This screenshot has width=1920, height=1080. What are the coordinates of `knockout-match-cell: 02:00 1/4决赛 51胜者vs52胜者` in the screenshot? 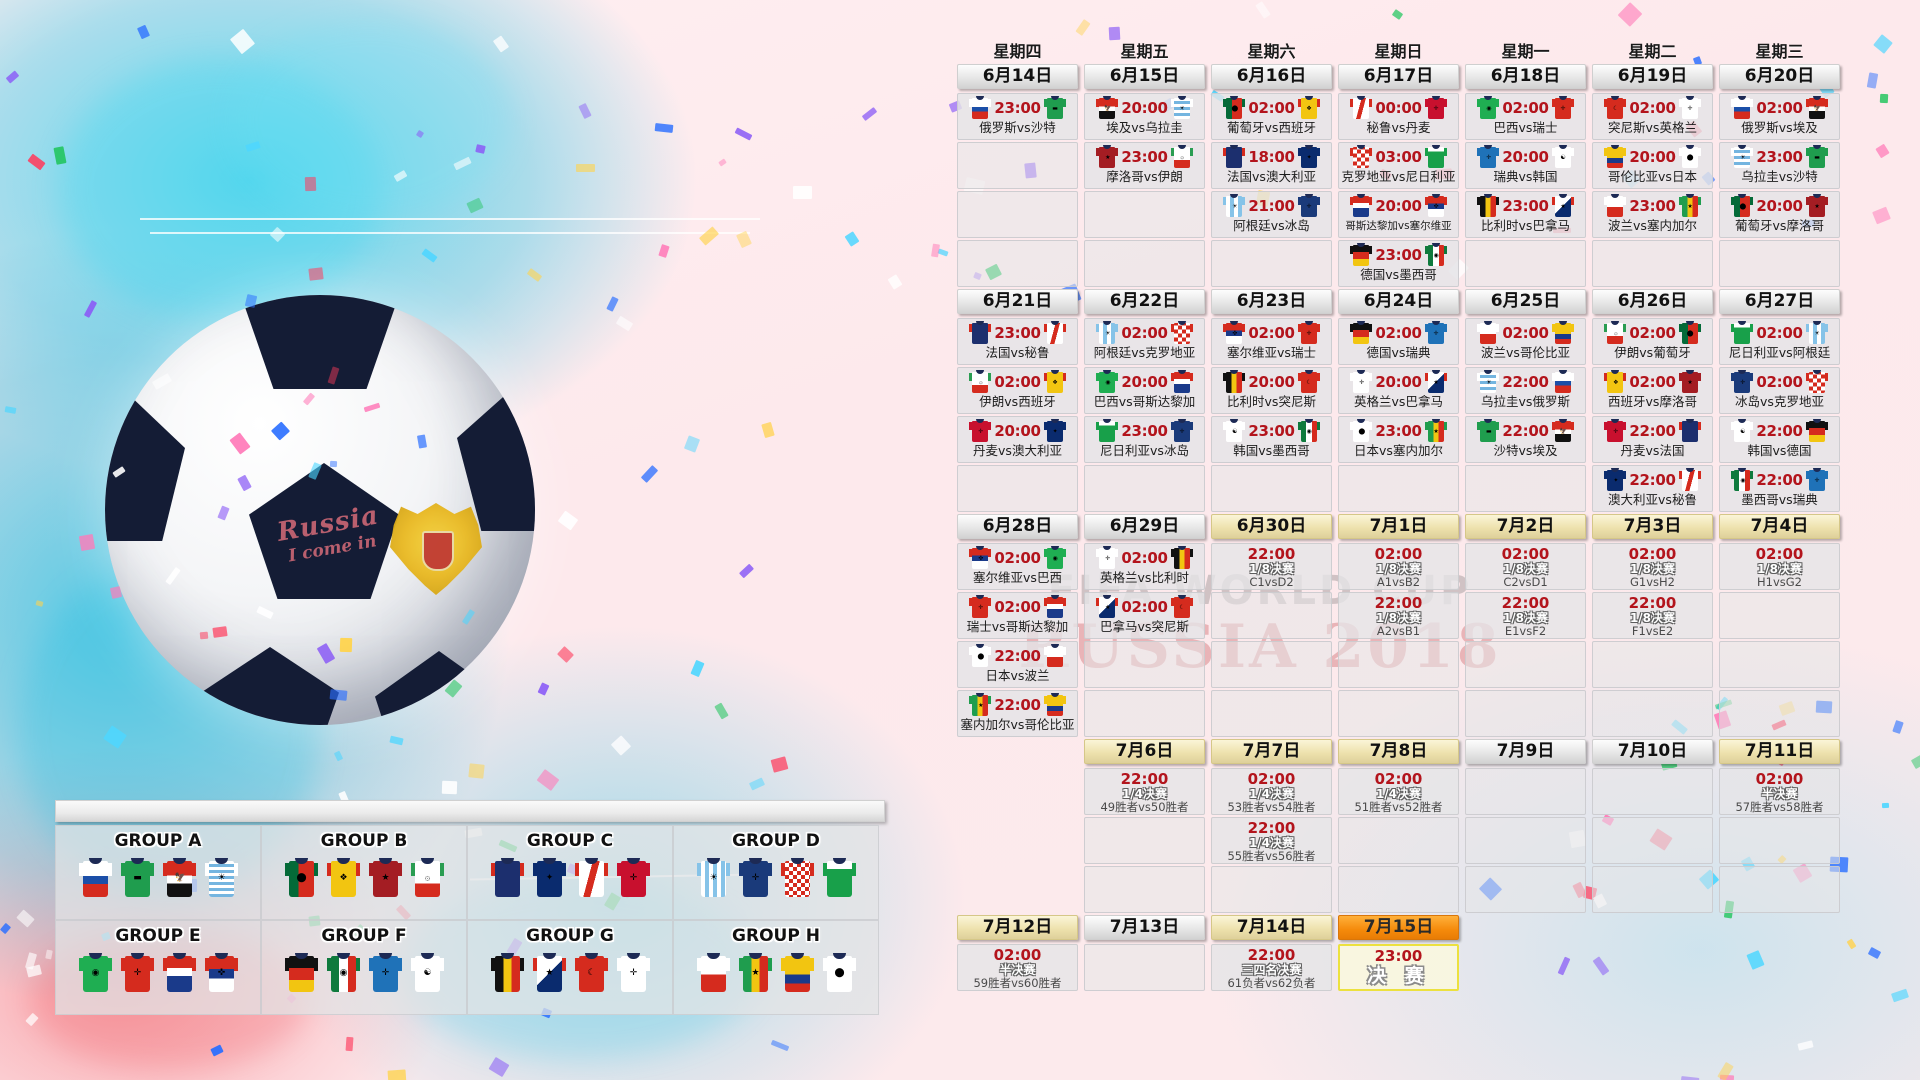 It's located at (1398, 791).